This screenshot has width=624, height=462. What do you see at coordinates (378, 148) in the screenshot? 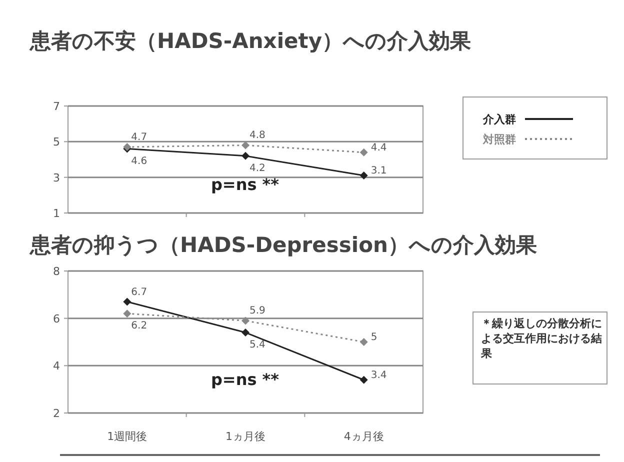
I see `data-label: 4.4` at bounding box center [378, 148].